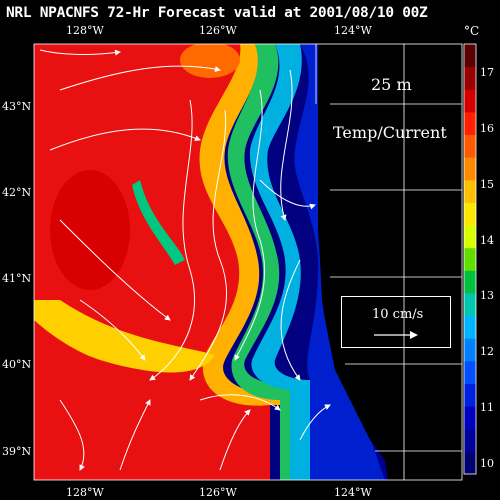  I want to click on lat-41: 41°N, so click(17, 278).